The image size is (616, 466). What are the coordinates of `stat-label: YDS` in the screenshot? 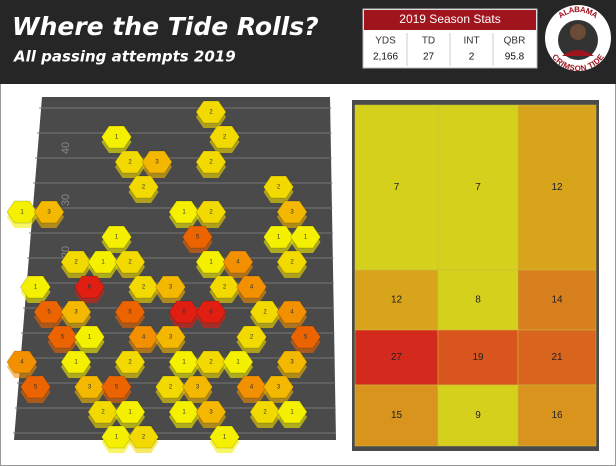 It's located at (385, 41).